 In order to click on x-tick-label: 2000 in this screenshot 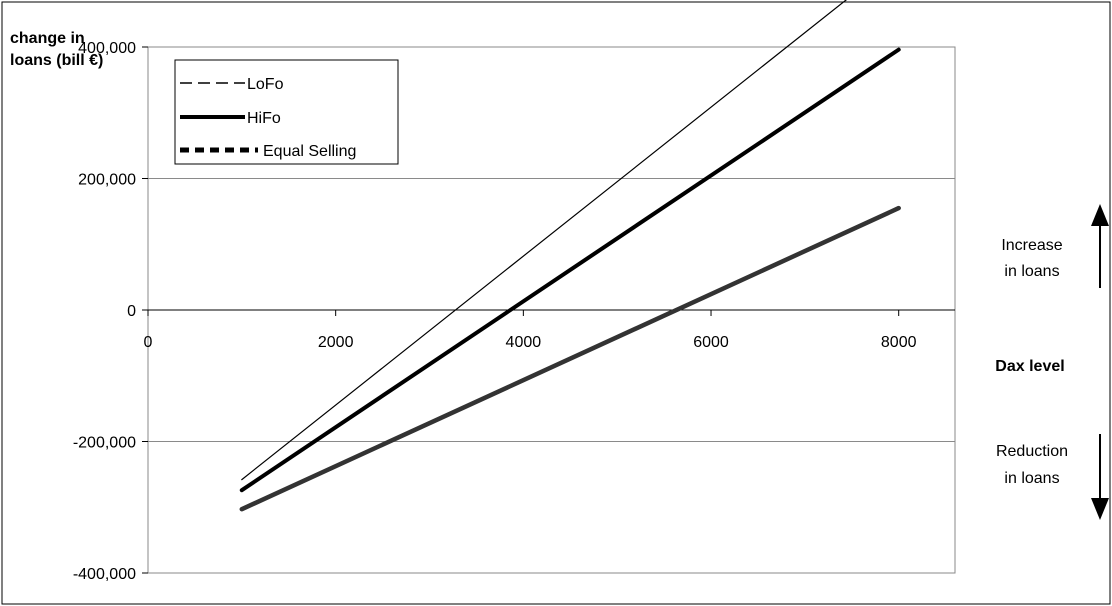, I will do `click(336, 342)`.